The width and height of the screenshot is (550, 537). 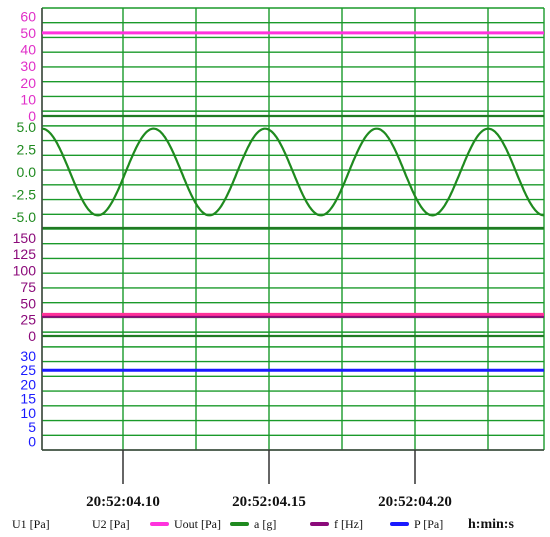 I want to click on y-tick-label-uout: 10, so click(x=28, y=99).